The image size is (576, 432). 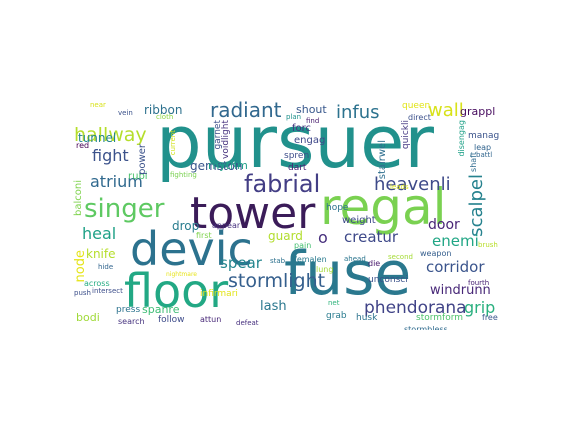 What do you see at coordinates (273, 306) in the screenshot?
I see `word-lash: lash` at bounding box center [273, 306].